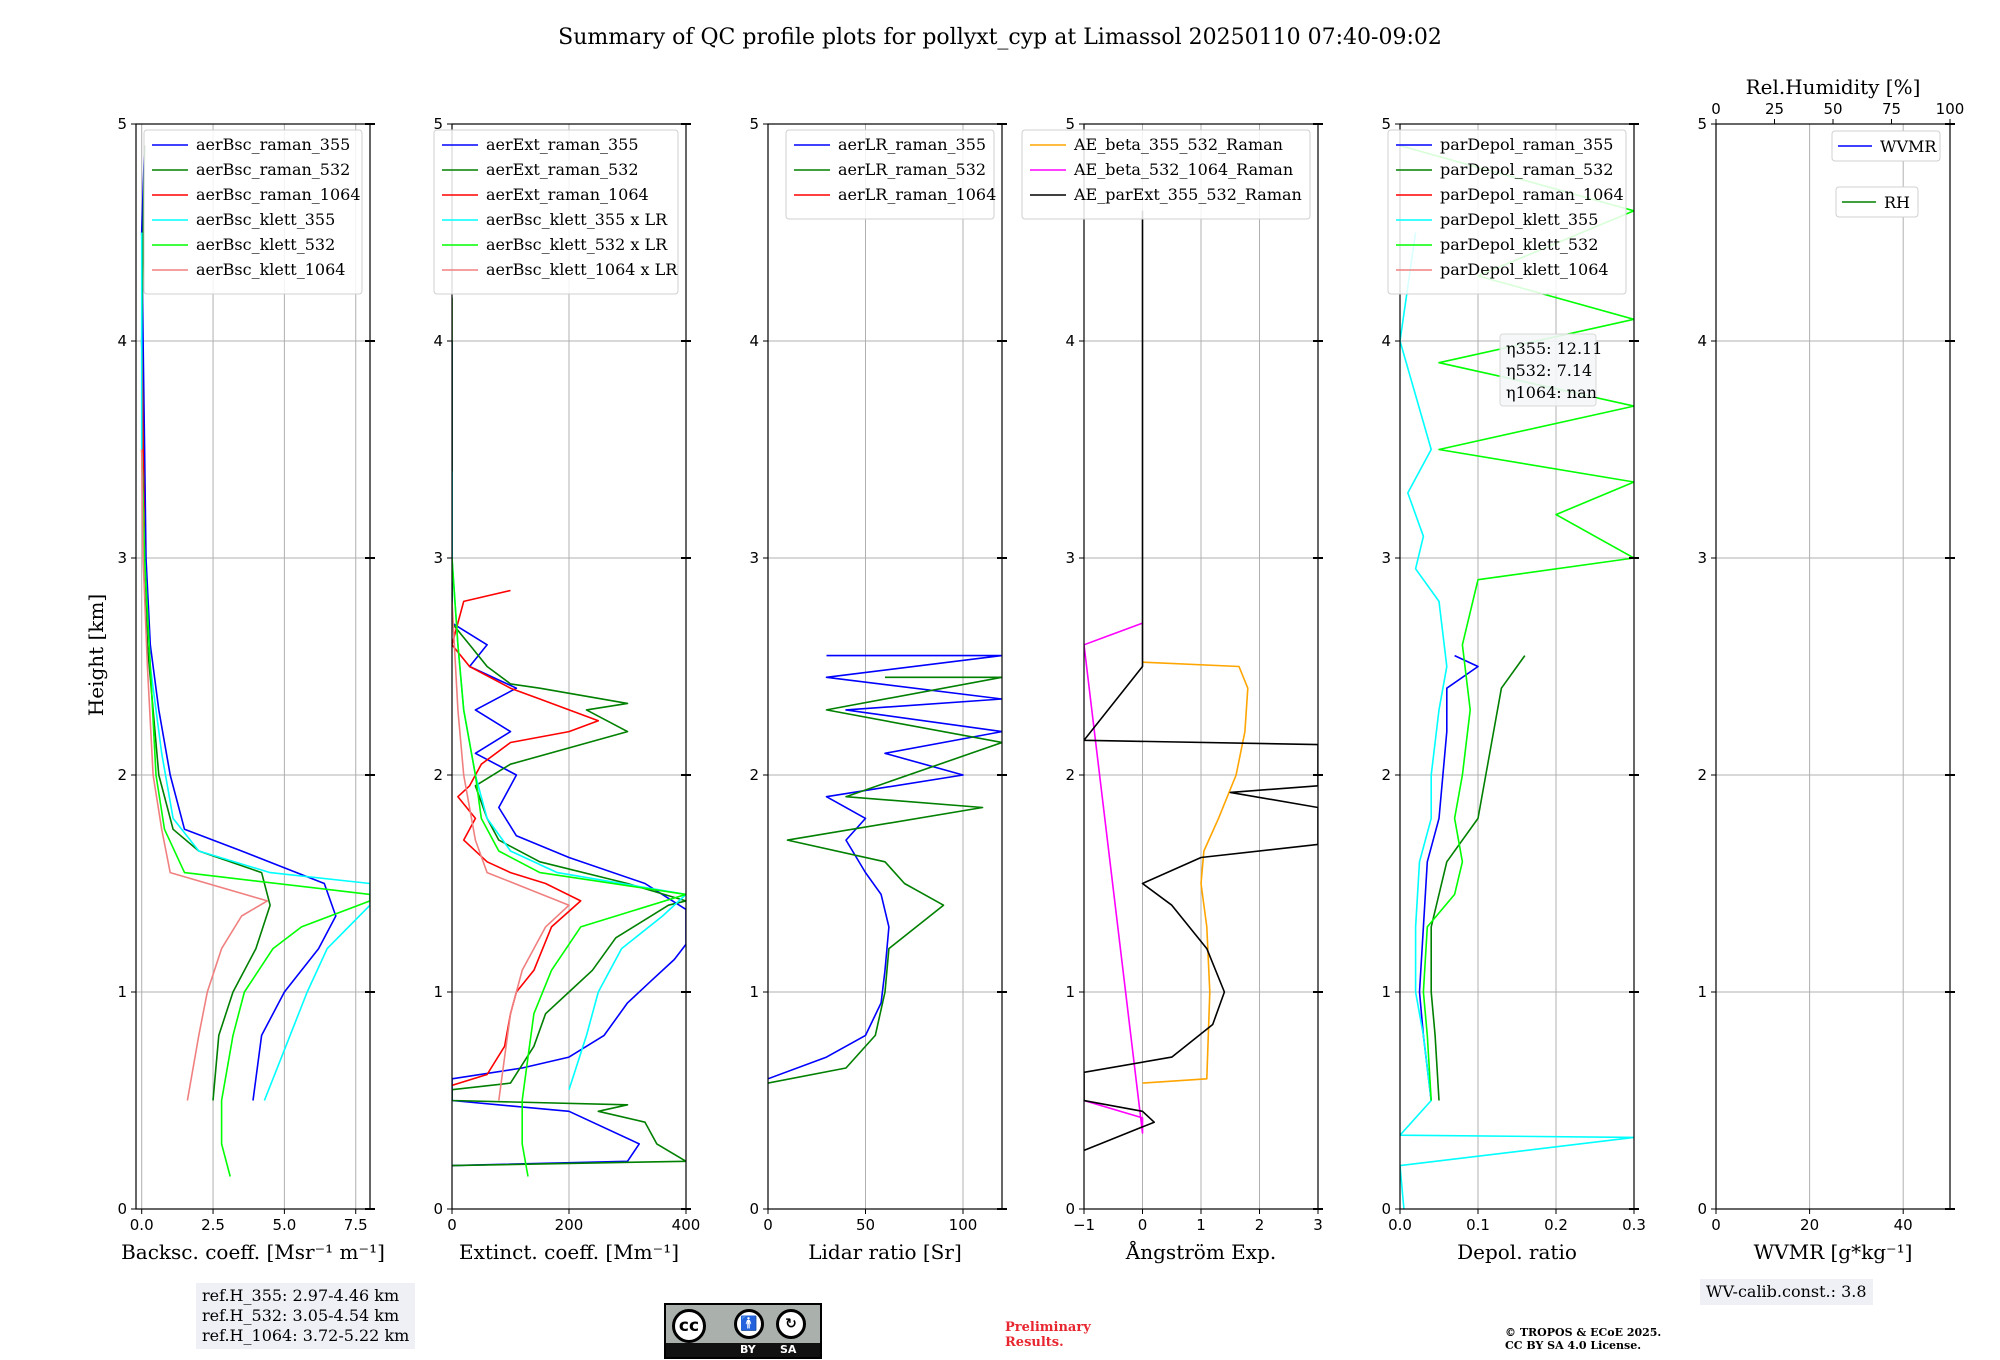 The height and width of the screenshot is (1360, 2000). I want to click on series-line-AE_beta_355_532_Raman, so click(1195, 872).